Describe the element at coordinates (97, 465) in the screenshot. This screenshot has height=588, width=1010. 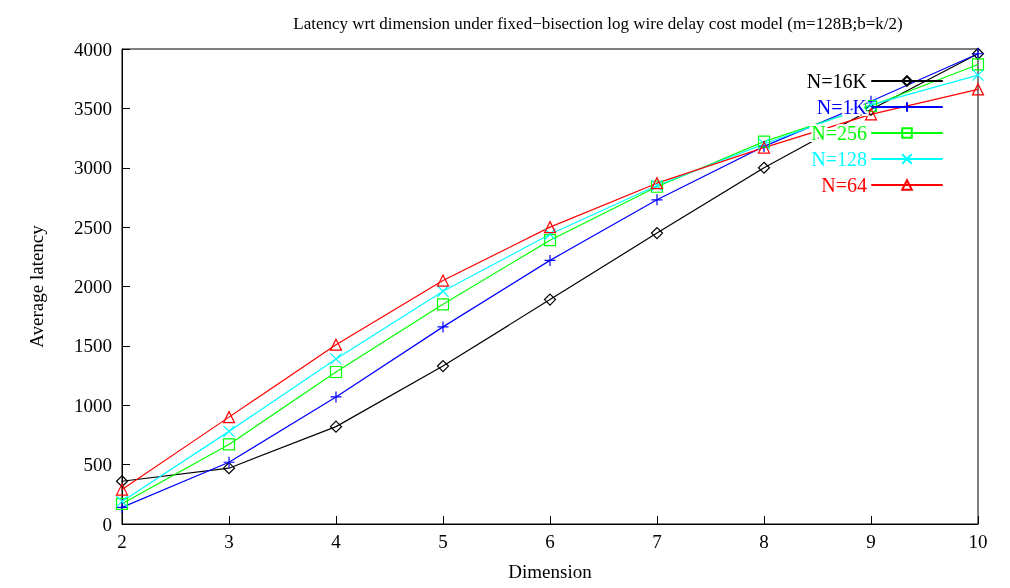
I see `y-tick-label: 500` at that location.